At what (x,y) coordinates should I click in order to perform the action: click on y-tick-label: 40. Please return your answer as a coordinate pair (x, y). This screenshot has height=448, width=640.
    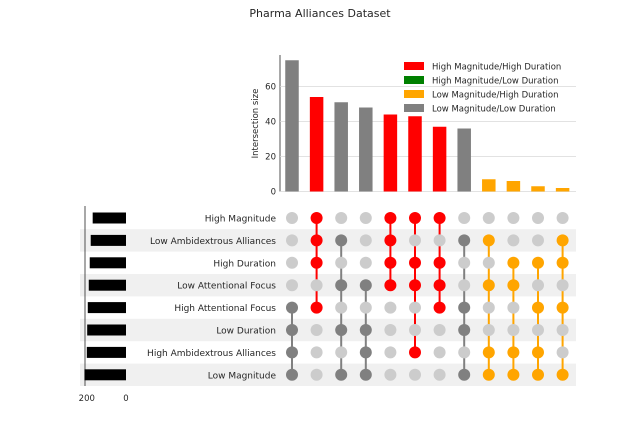
    Looking at the image, I should click on (270, 123).